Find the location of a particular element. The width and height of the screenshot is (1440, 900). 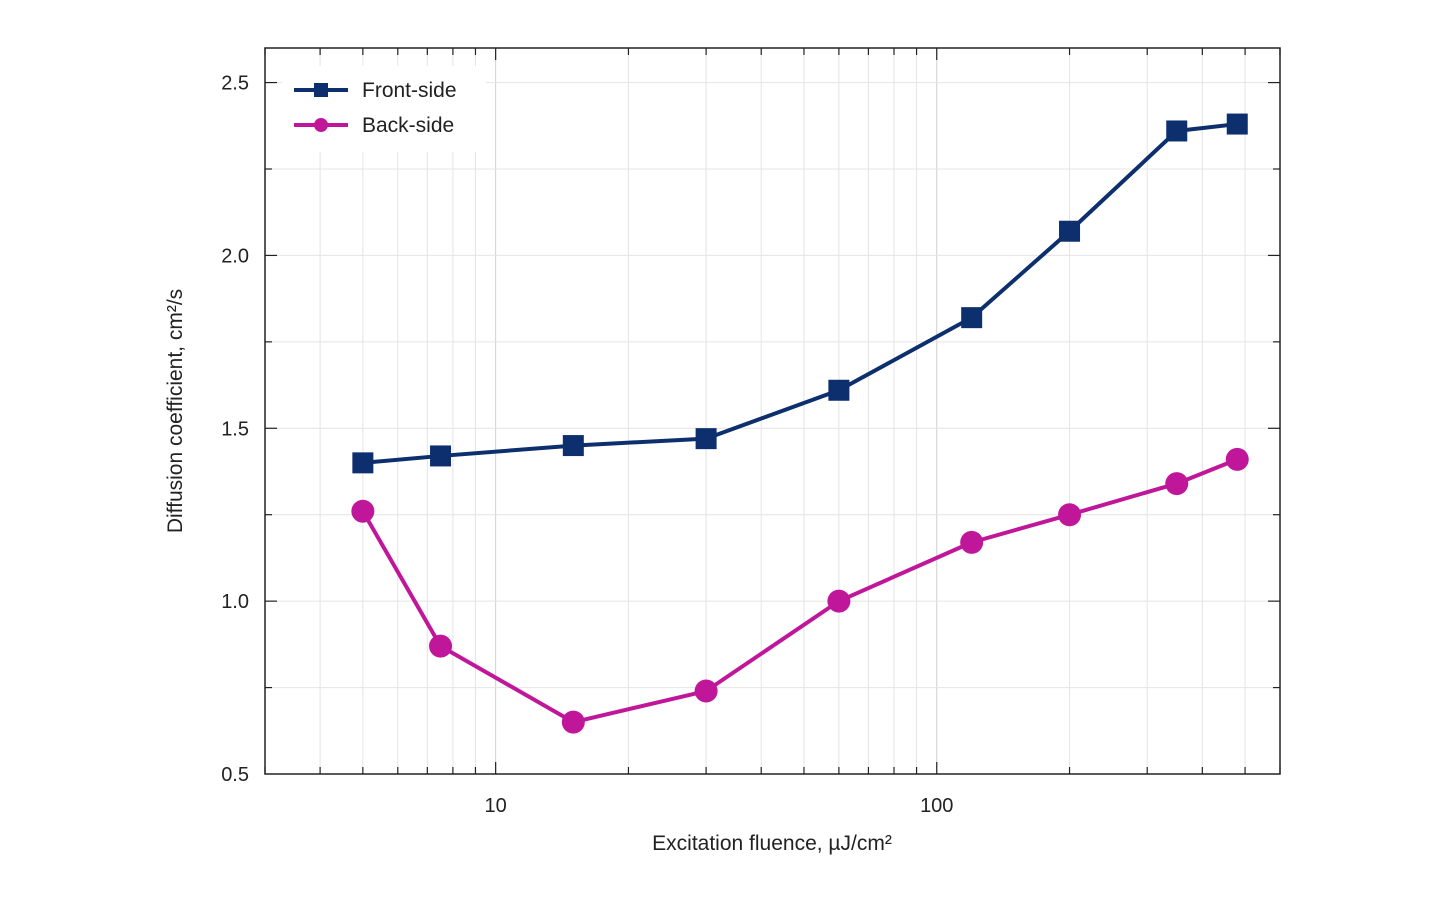

x-tick-label: 10 is located at coordinates (496, 806).